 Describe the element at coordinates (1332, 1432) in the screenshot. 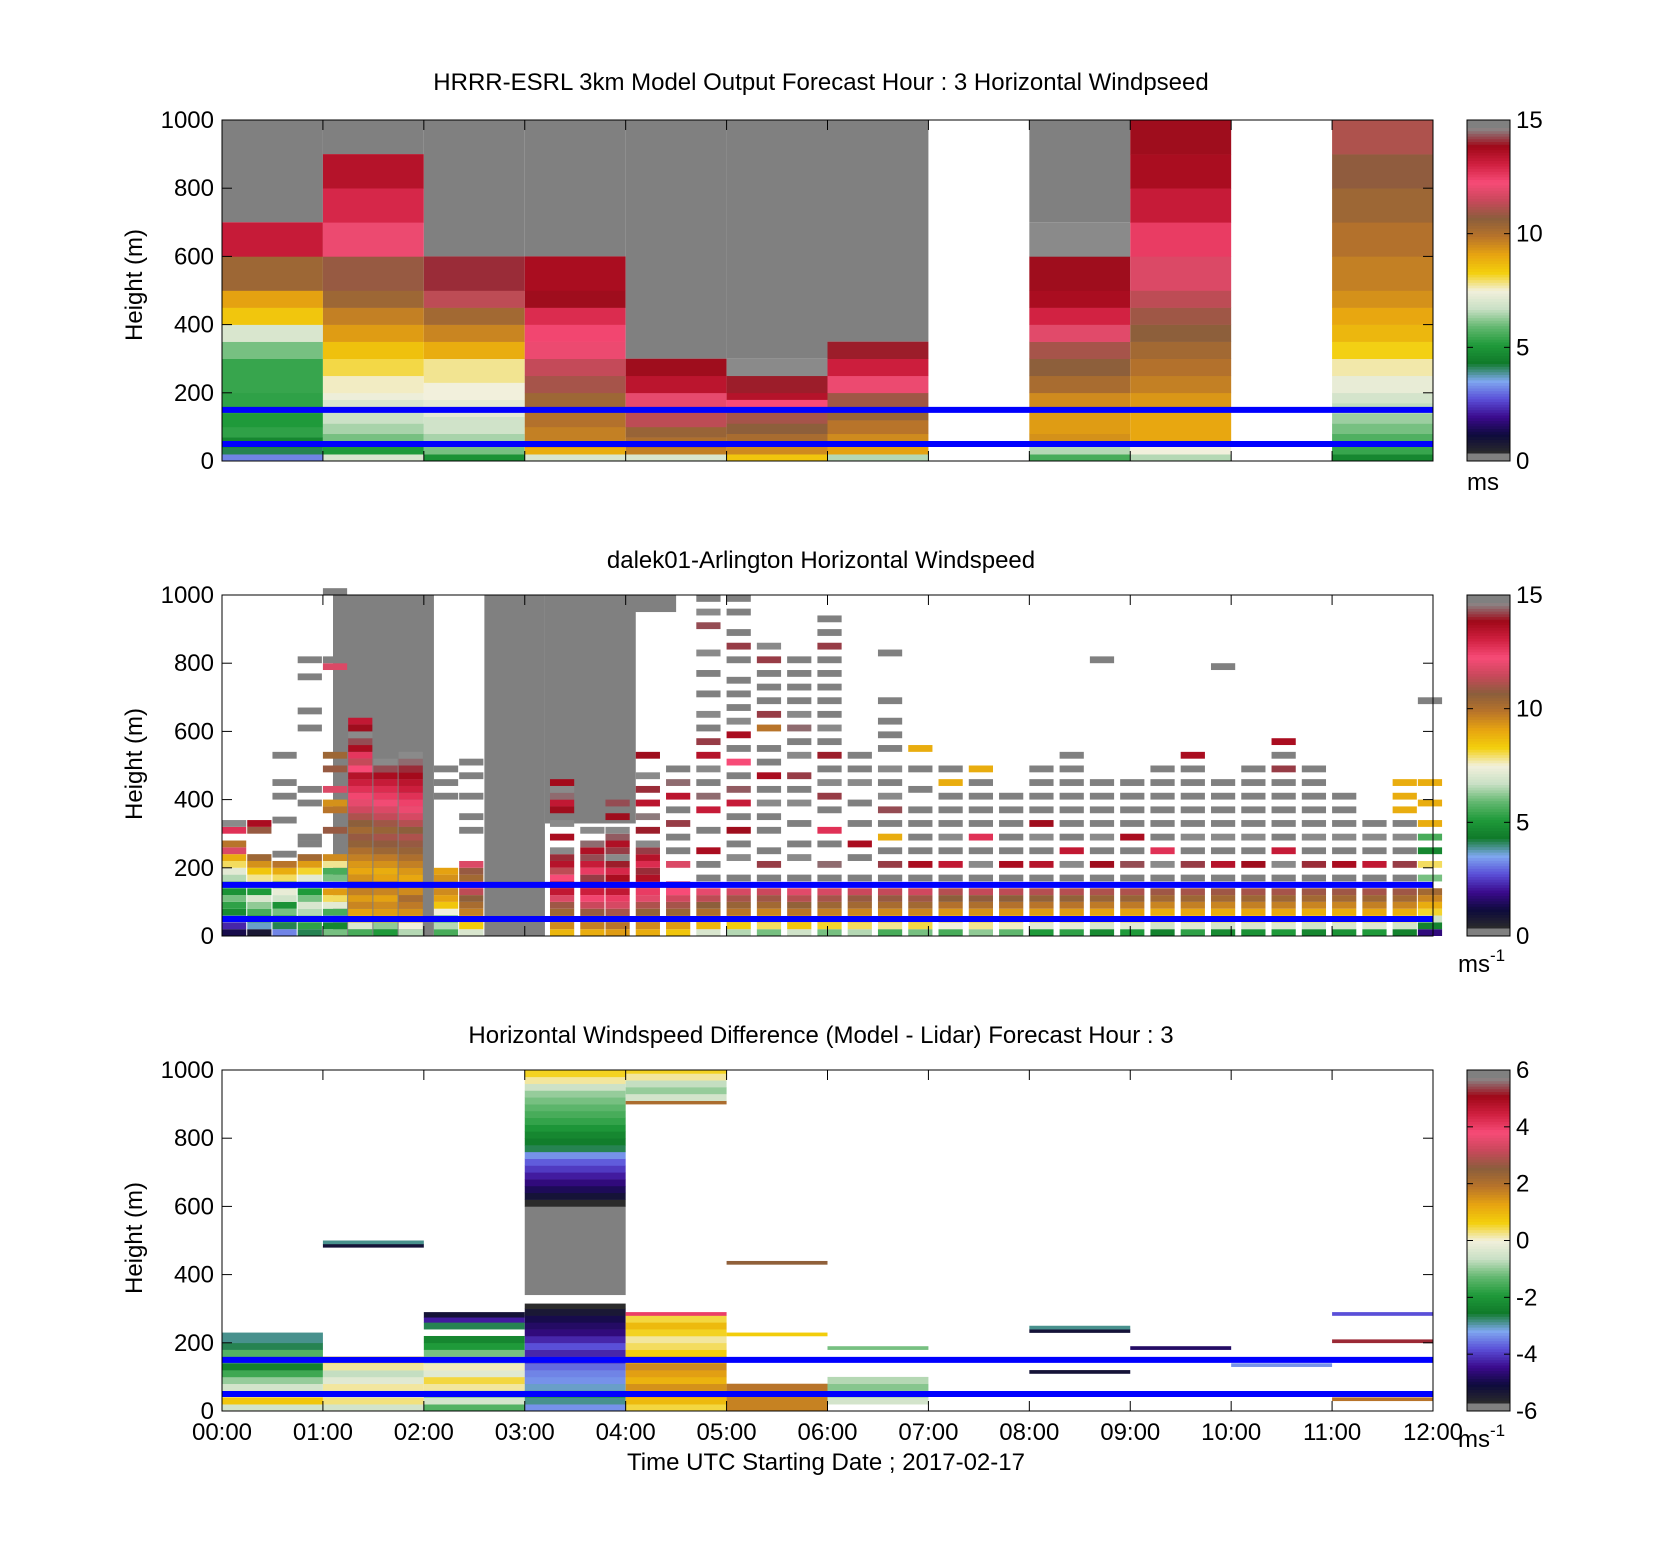

I see `x-tick-label: 11:00` at that location.